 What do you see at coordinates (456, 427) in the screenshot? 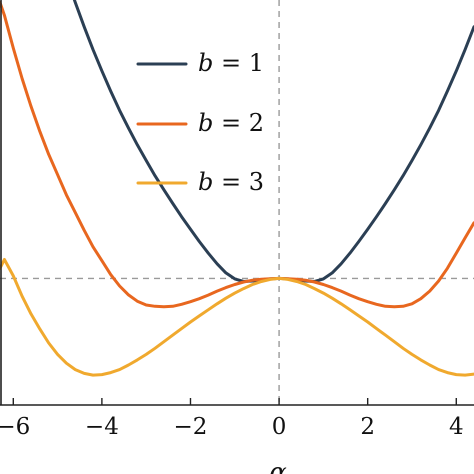
I see `x-tick-label: 4` at bounding box center [456, 427].